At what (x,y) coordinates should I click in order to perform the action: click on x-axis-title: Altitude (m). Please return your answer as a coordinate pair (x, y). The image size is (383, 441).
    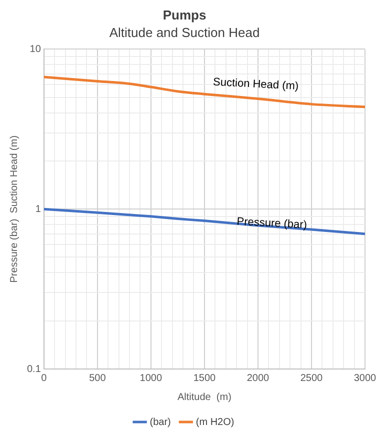
    Looking at the image, I should click on (205, 397).